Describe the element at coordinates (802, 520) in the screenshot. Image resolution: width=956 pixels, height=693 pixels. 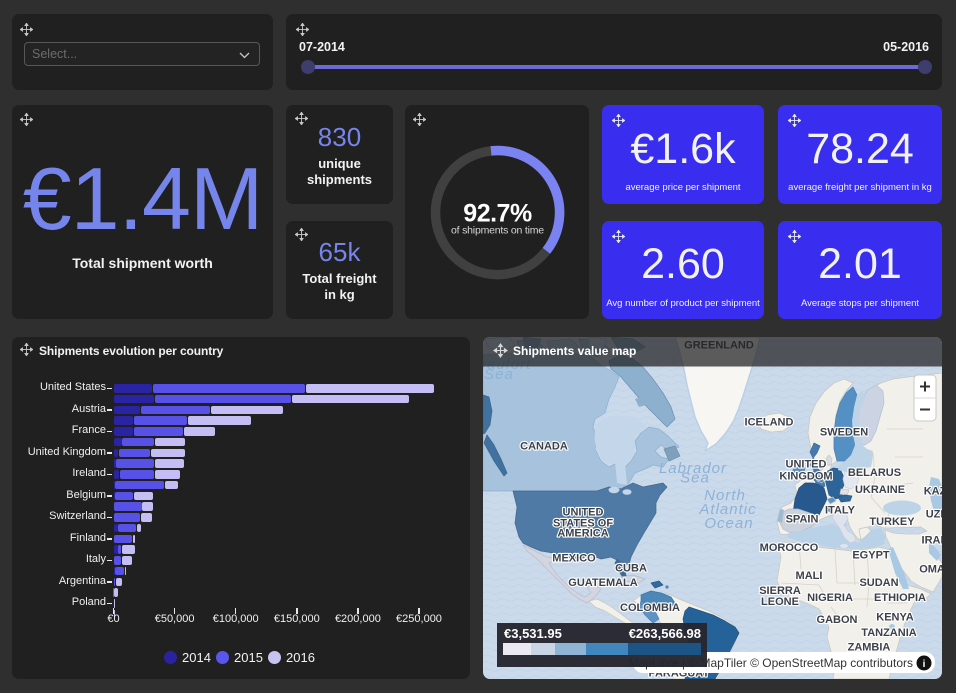
I see `svg-text: SPAIN` at that location.